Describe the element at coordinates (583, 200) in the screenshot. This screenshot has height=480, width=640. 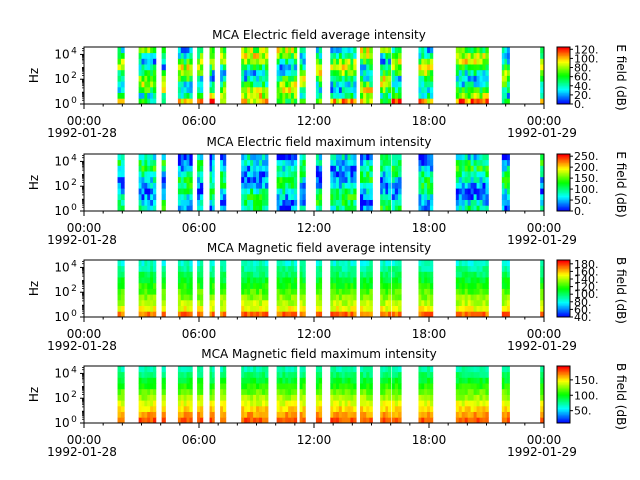
I see `colorbar-tick-label: 50.` at that location.